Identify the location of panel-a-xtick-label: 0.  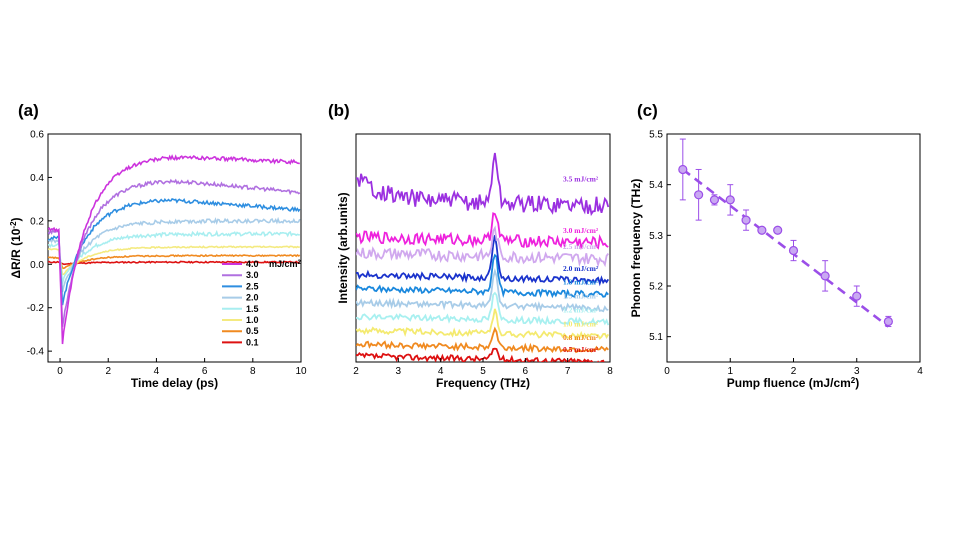
(60, 371).